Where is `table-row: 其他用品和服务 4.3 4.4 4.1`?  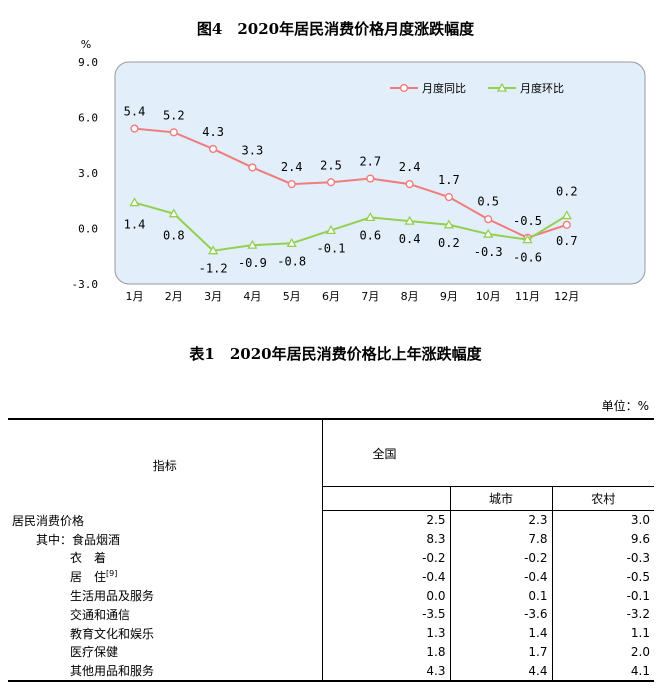 table-row: 其他用品和服务 4.3 4.4 4.1 is located at coordinates (331, 672).